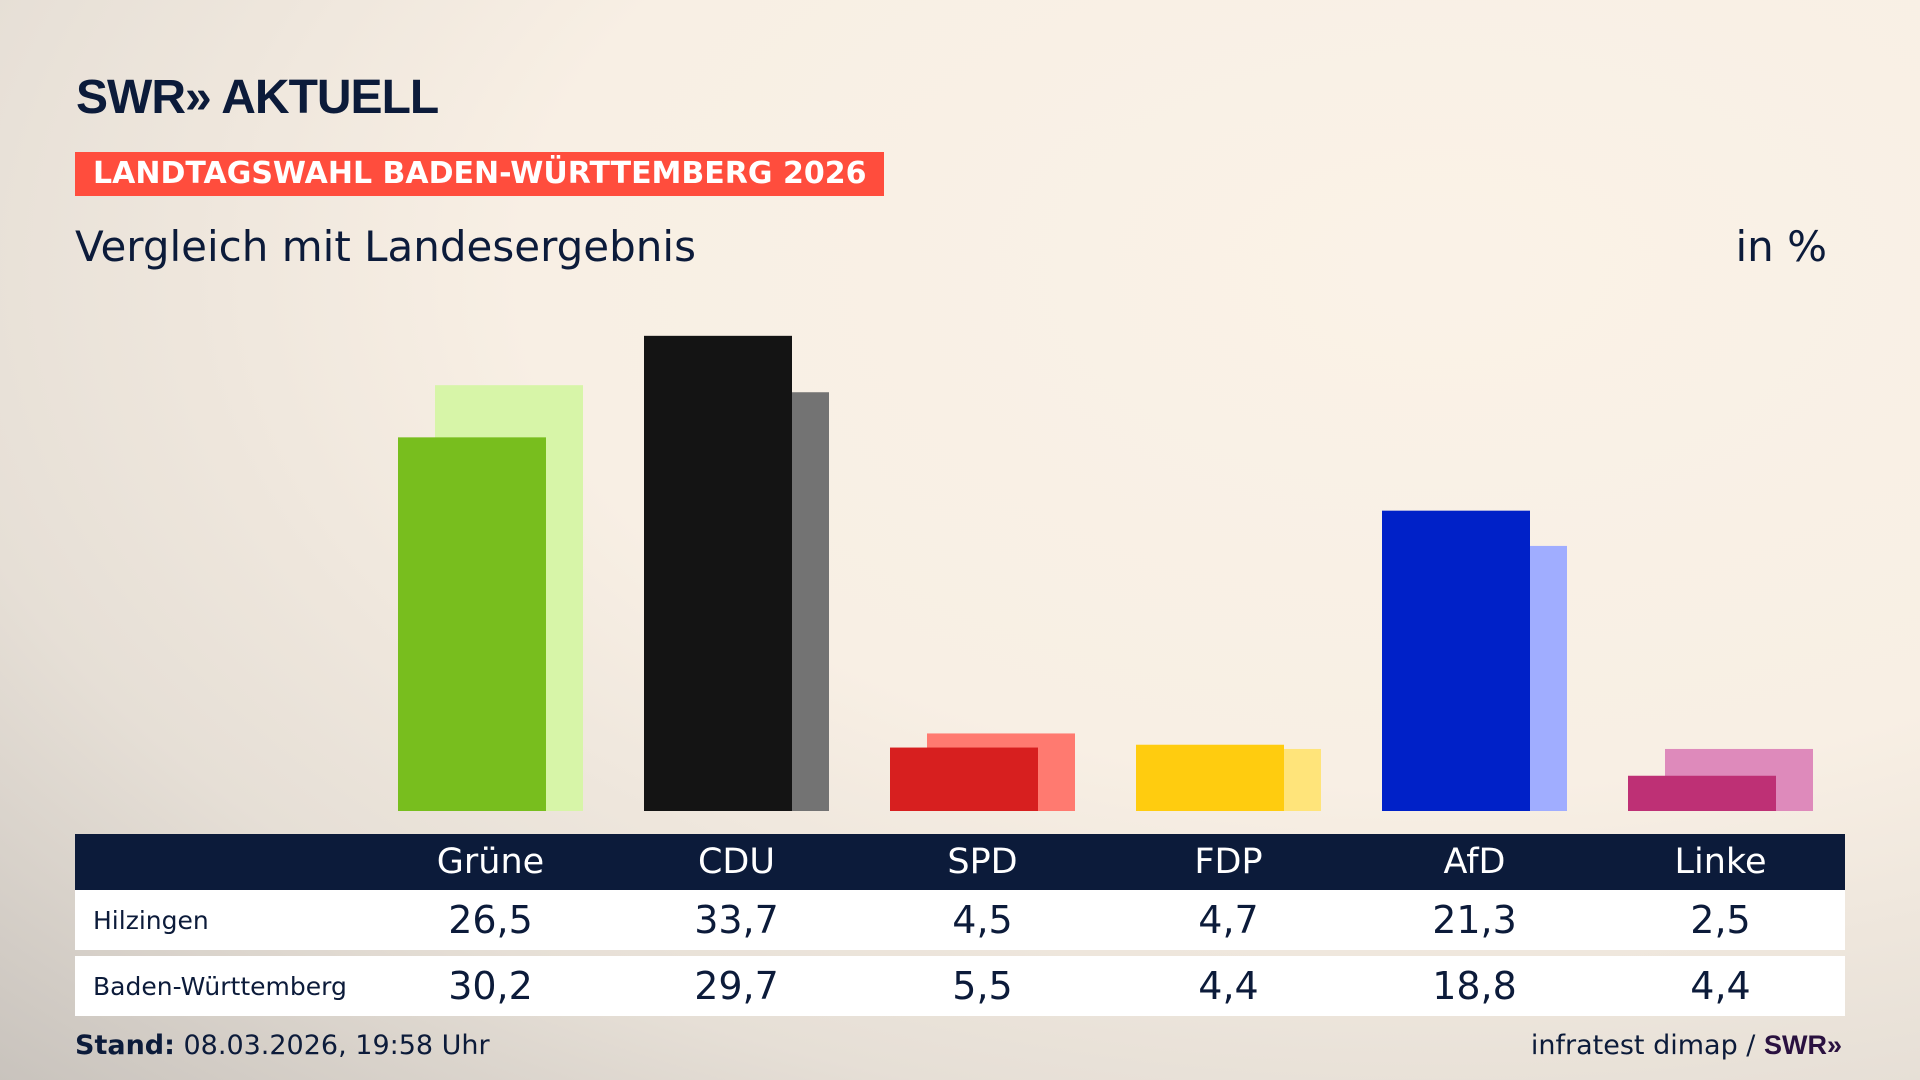  Describe the element at coordinates (1228, 862) in the screenshot. I see `column-header: FDP` at that location.